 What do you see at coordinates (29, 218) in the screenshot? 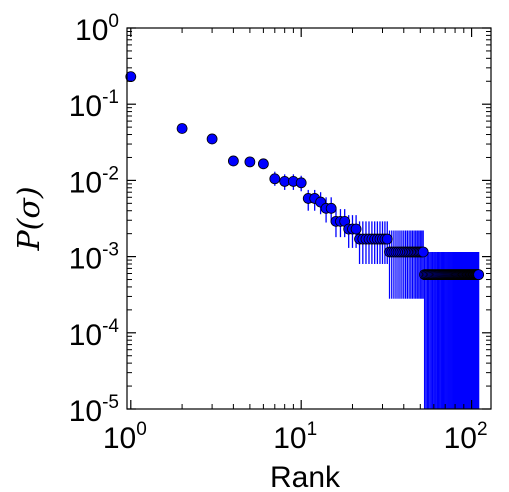
I see `y-axis-label: P(σ)` at bounding box center [29, 218].